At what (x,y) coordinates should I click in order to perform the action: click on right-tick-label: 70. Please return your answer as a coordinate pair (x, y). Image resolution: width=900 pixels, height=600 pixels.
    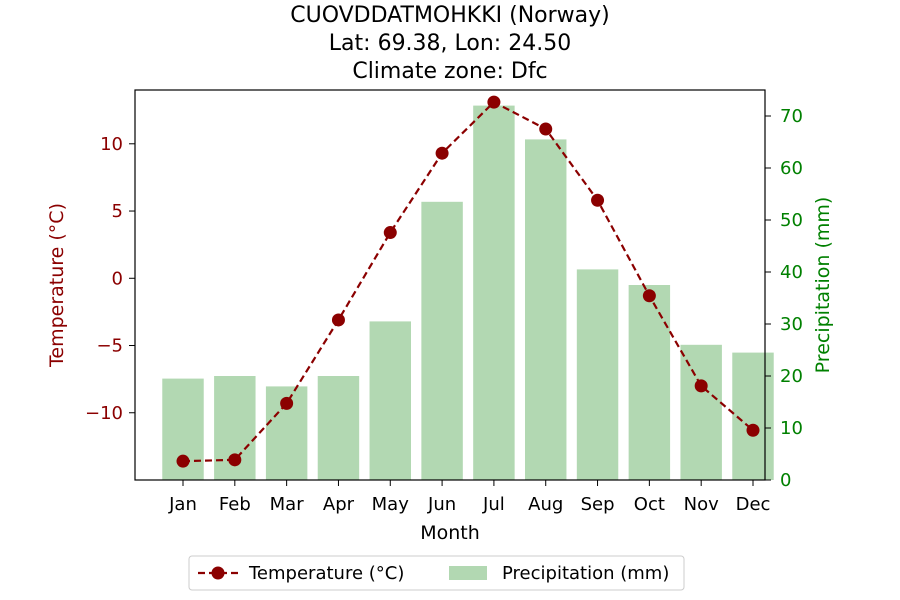
    Looking at the image, I should click on (791, 116).